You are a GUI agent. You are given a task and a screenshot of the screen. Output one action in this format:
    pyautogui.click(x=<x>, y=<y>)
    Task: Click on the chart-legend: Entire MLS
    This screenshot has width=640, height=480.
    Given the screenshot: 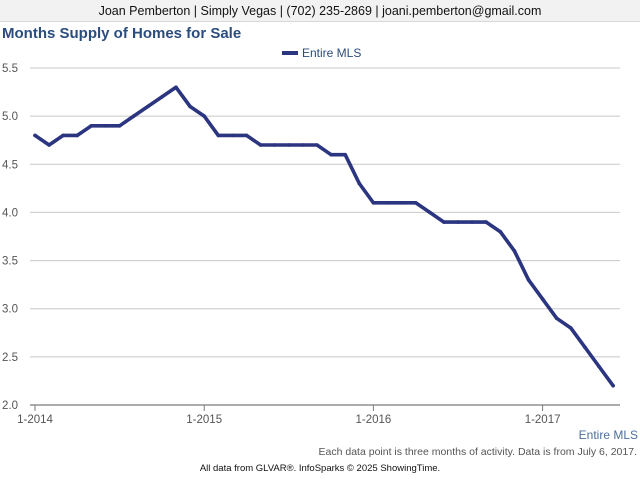 What is the action you would take?
    pyautogui.click(x=321, y=53)
    